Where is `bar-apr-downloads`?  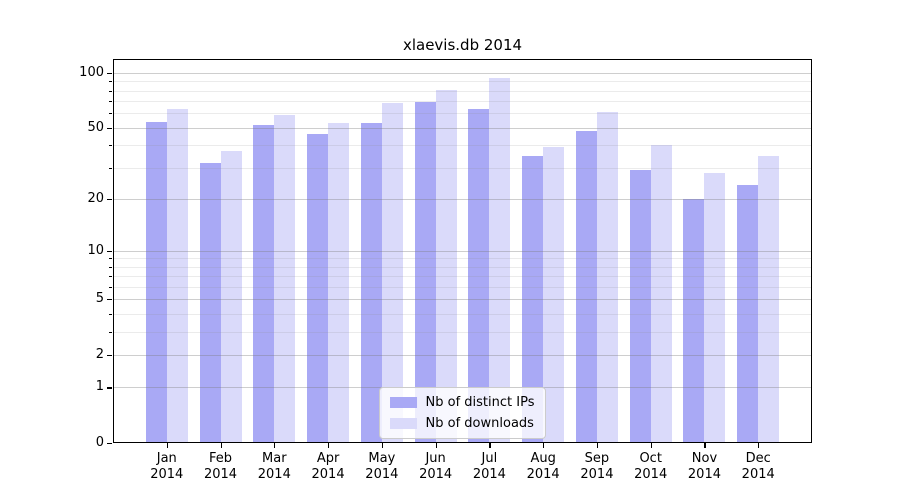 bar-apr-downloads is located at coordinates (339, 283).